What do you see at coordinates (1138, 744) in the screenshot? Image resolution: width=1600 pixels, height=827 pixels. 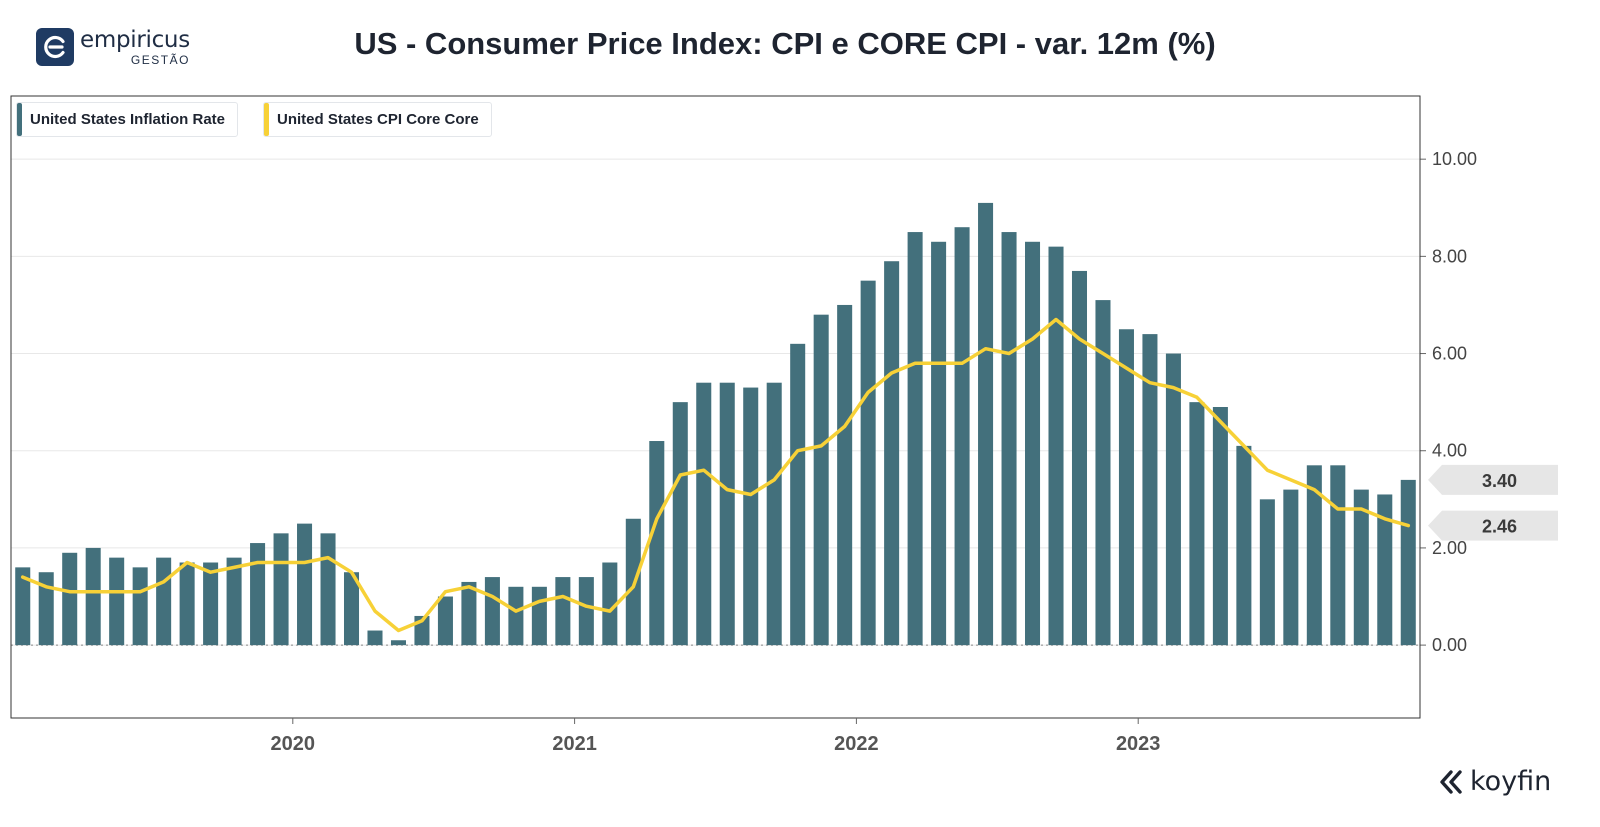 I see `x-tick-label: 2023` at bounding box center [1138, 744].